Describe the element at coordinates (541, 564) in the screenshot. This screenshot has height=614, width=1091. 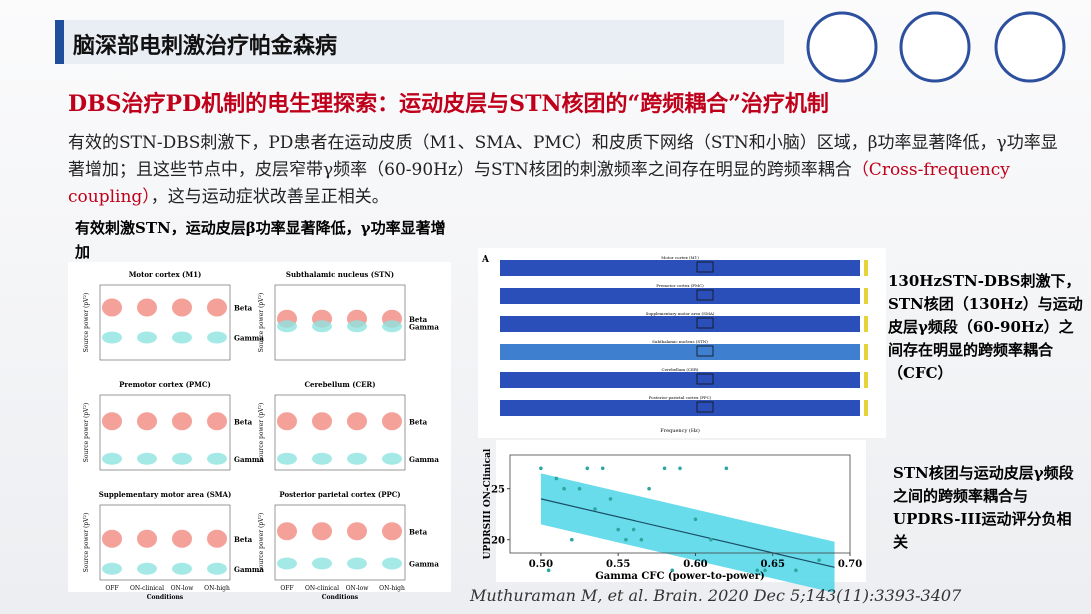
I see `x-tick-label: 0.50` at that location.